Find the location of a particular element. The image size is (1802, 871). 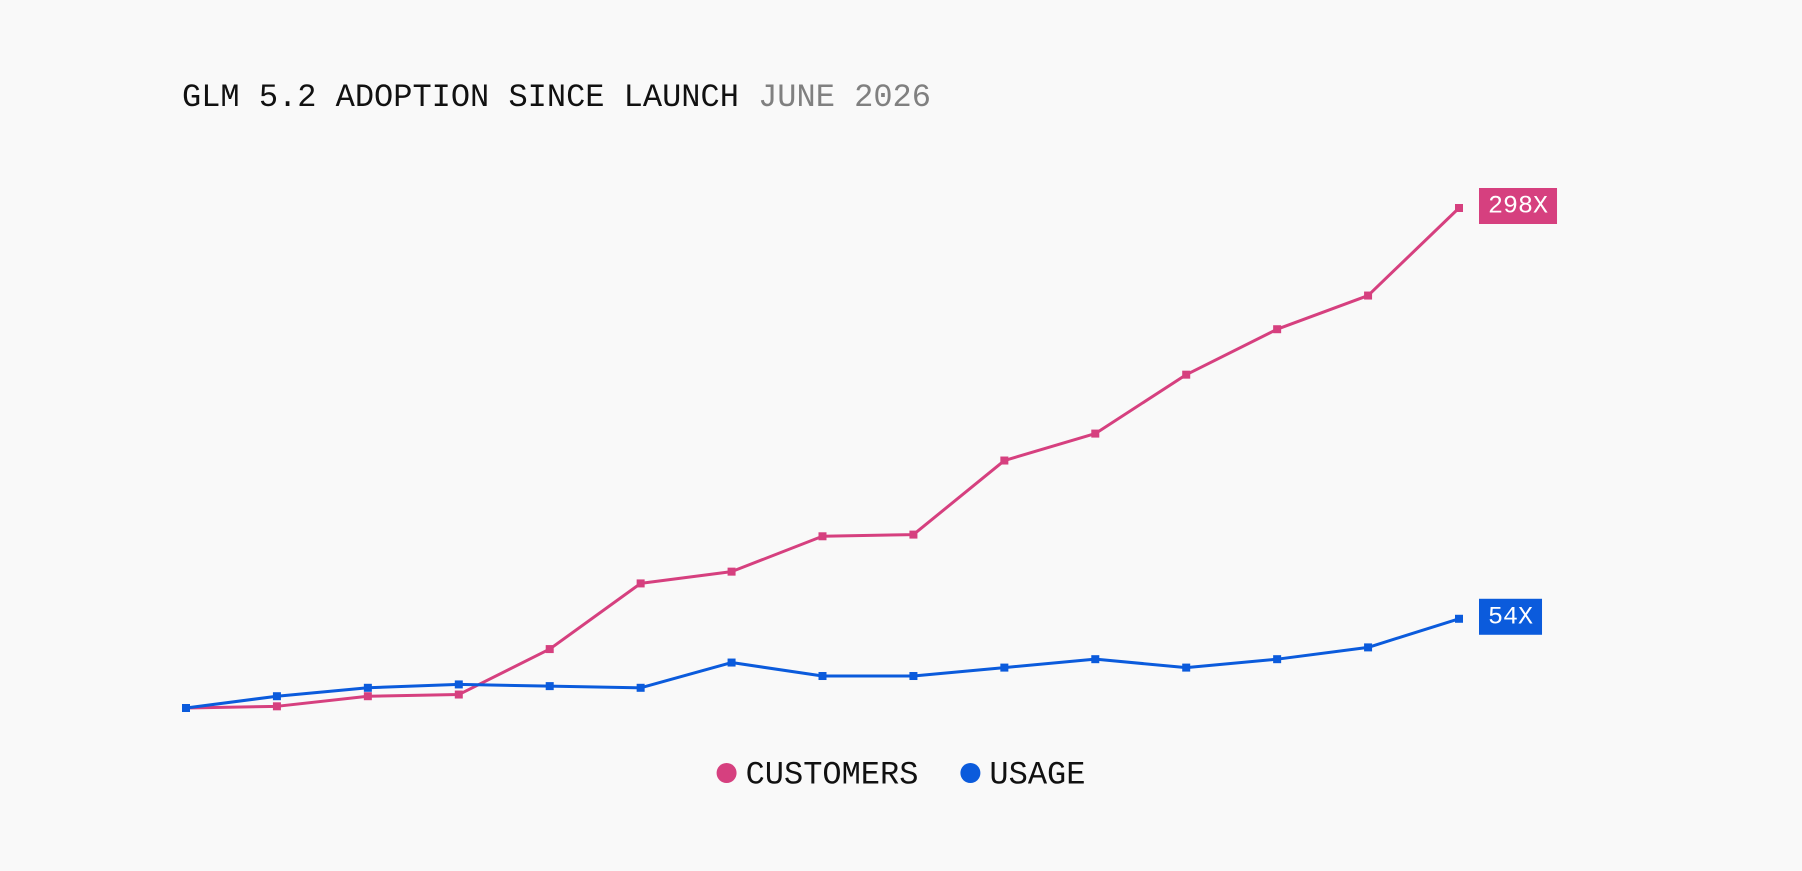

legend-label: CUSTOMERS is located at coordinates (832, 774).